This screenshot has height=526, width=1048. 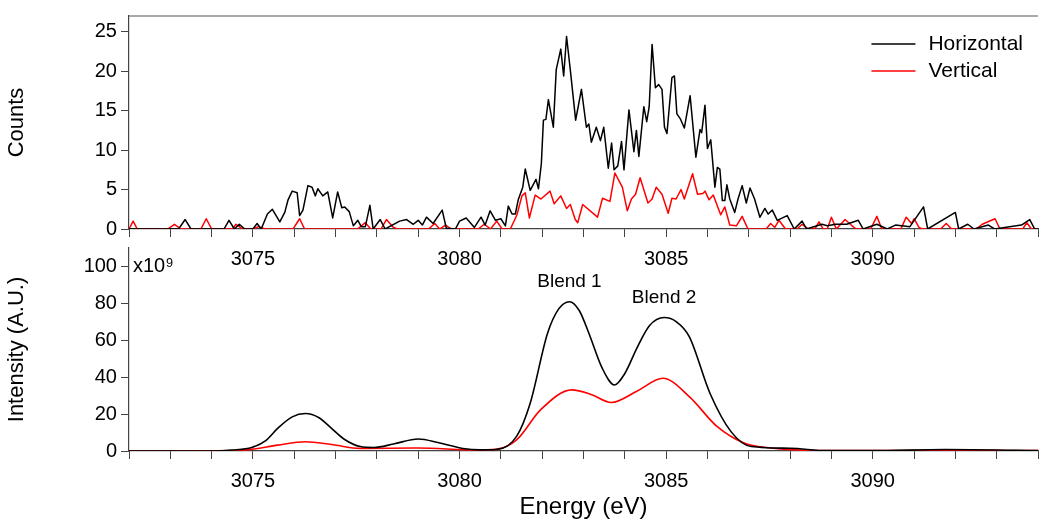 What do you see at coordinates (105, 375) in the screenshot?
I see `y-tick-label: 40` at bounding box center [105, 375].